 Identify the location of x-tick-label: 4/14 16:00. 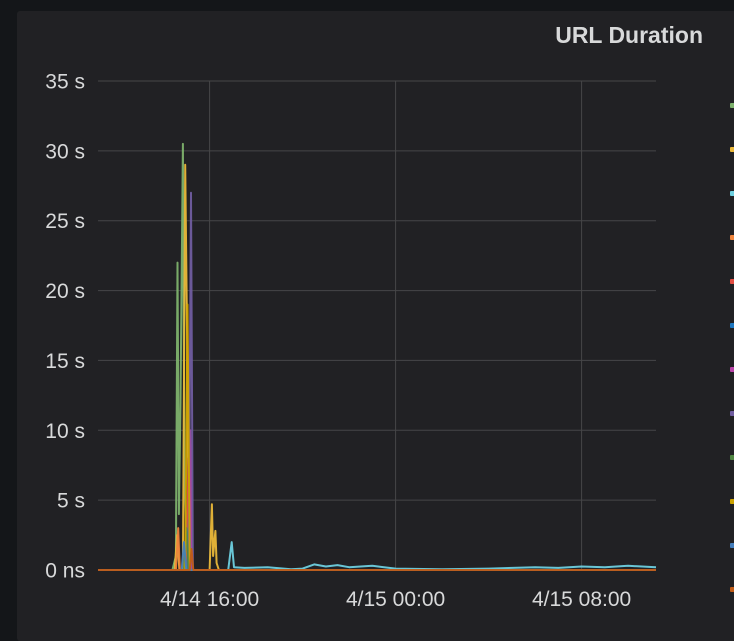
(209, 599).